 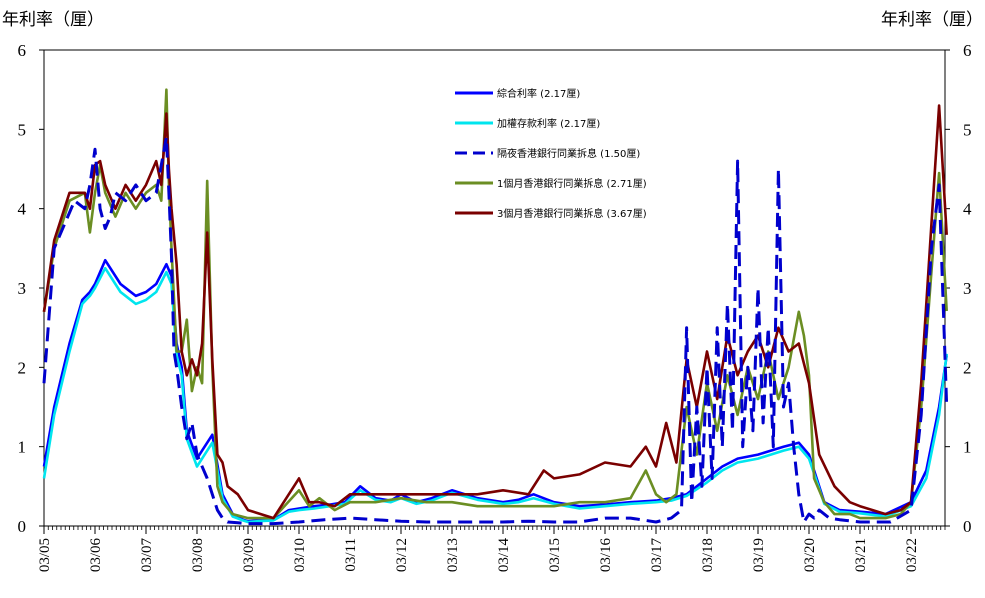 I want to click on x-tick-label: 03/07, so click(x=147, y=555).